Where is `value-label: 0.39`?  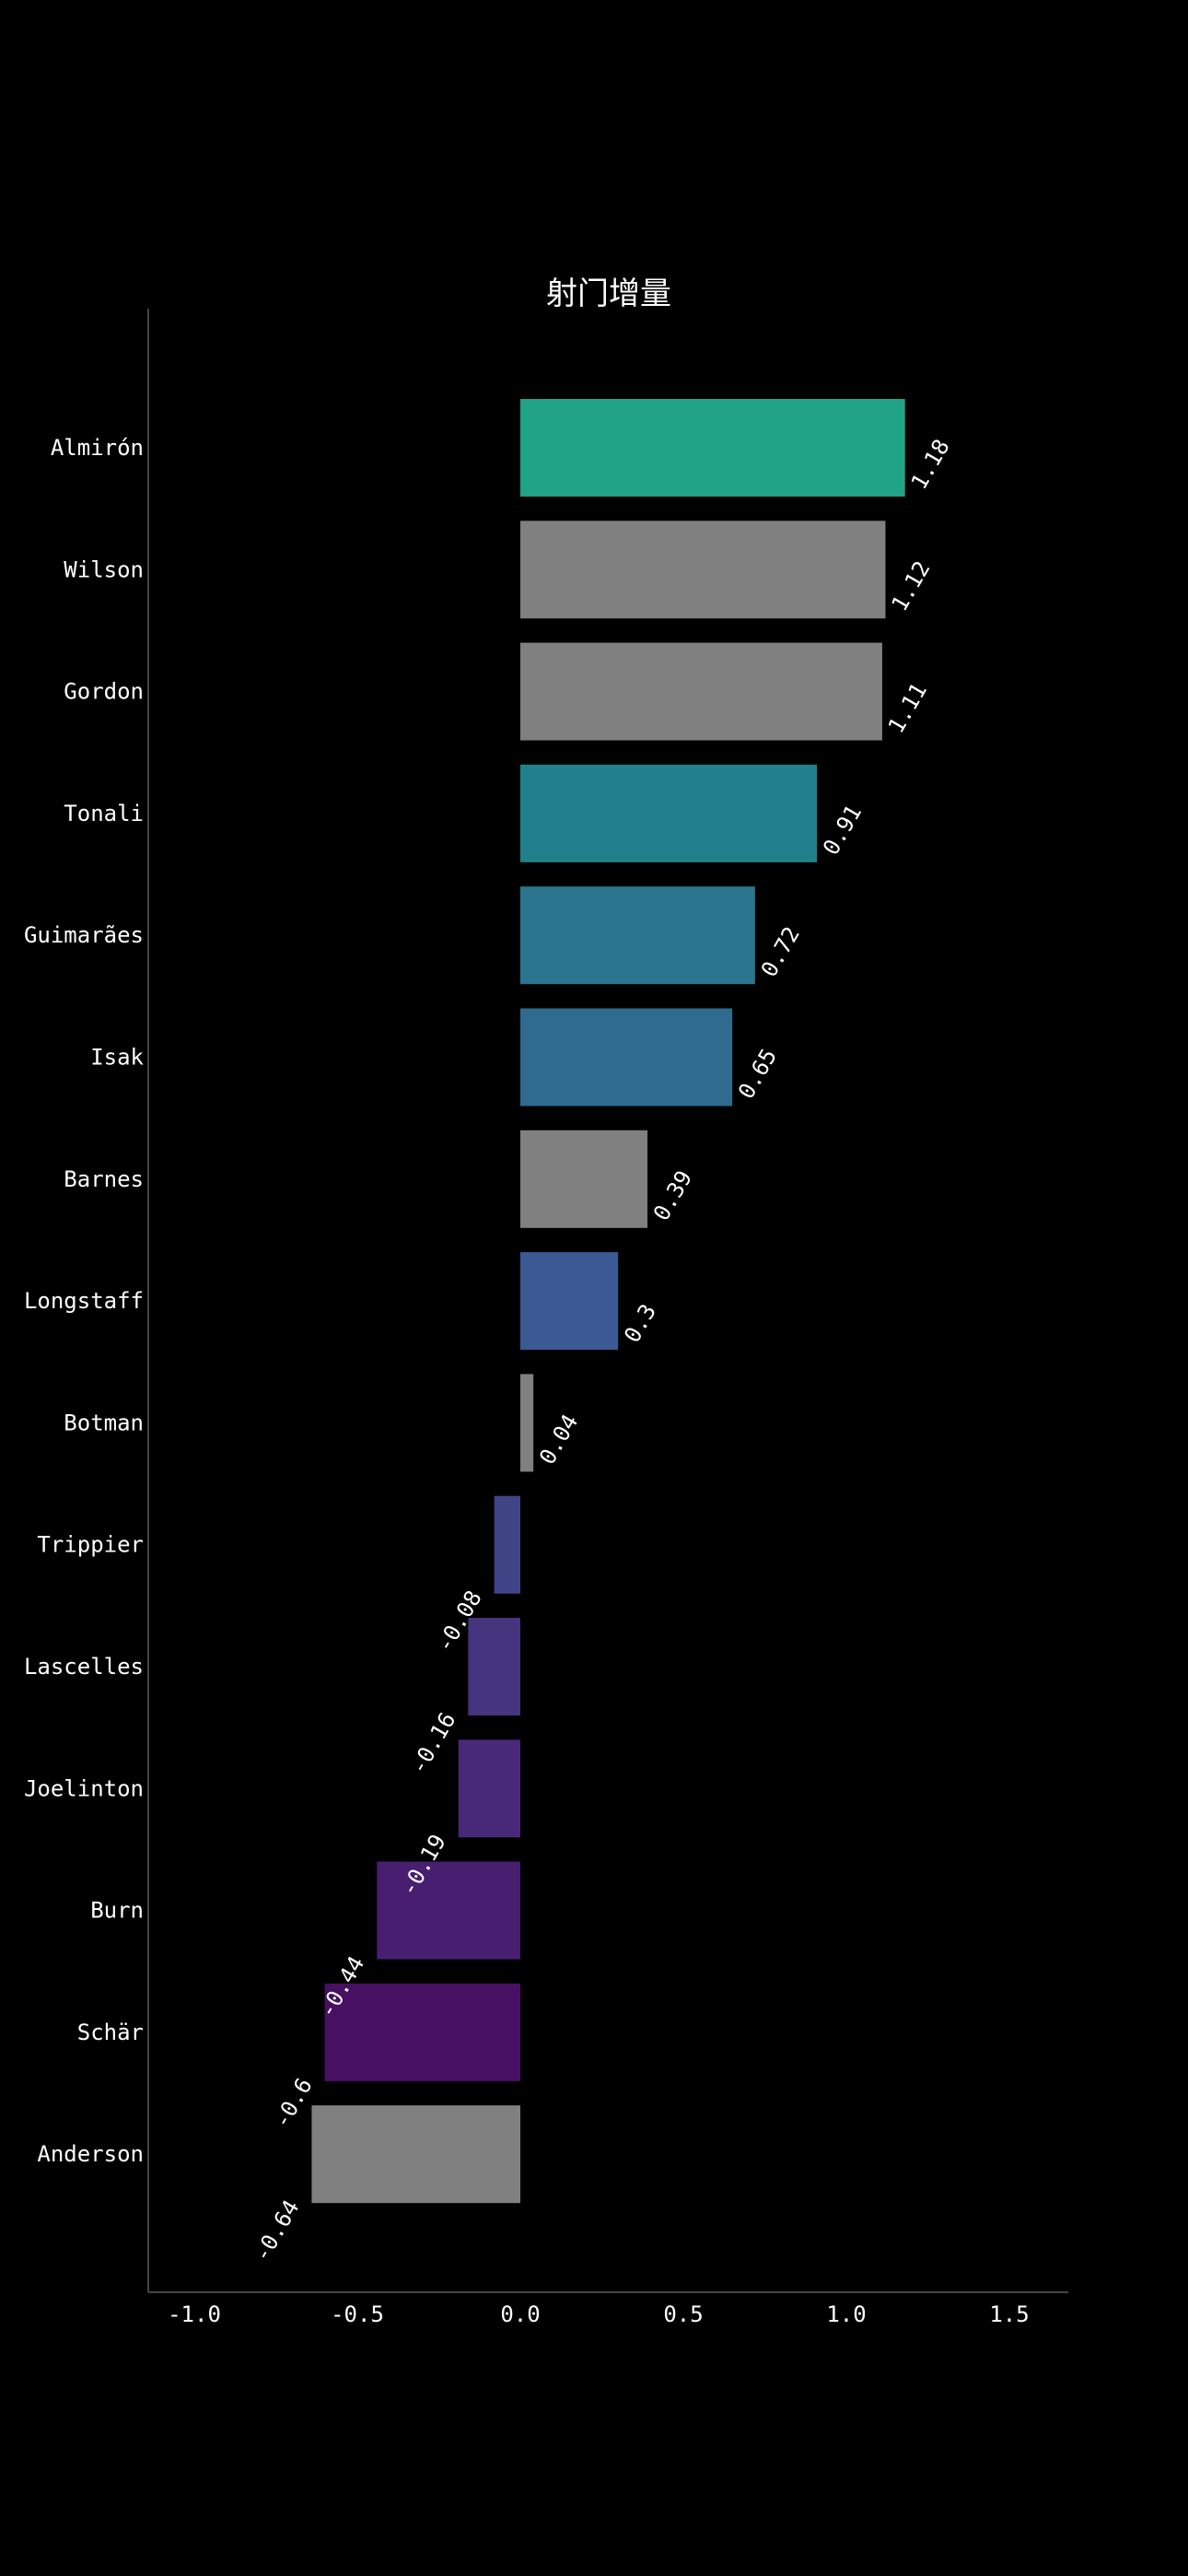 value-label: 0.39 is located at coordinates (672, 1195).